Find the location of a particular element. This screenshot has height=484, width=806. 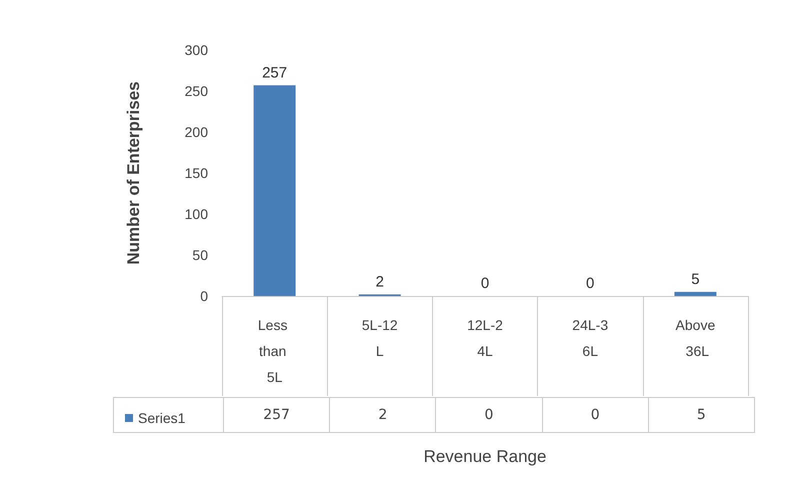

y-tick-label: 50 is located at coordinates (200, 255).